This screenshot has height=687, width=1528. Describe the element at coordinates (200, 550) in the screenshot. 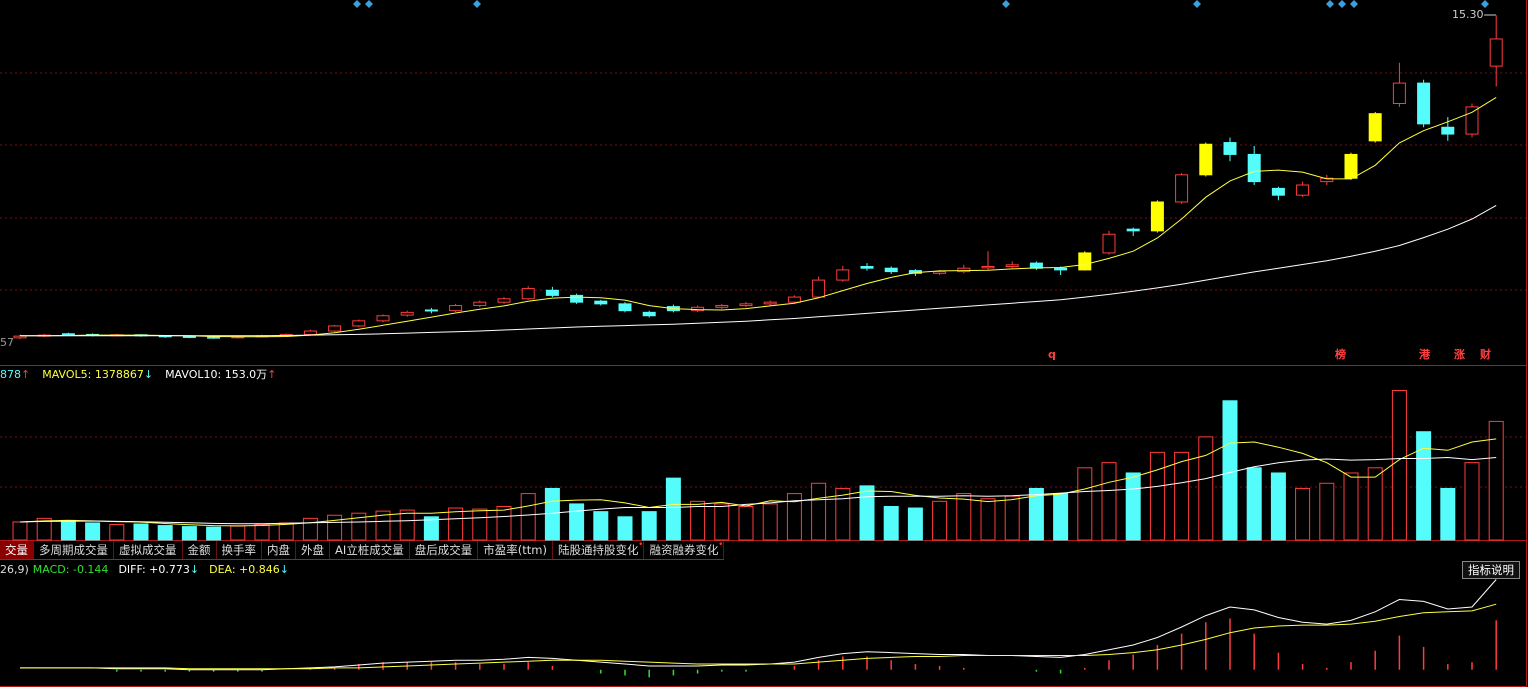

I see `tab: 金额` at that location.